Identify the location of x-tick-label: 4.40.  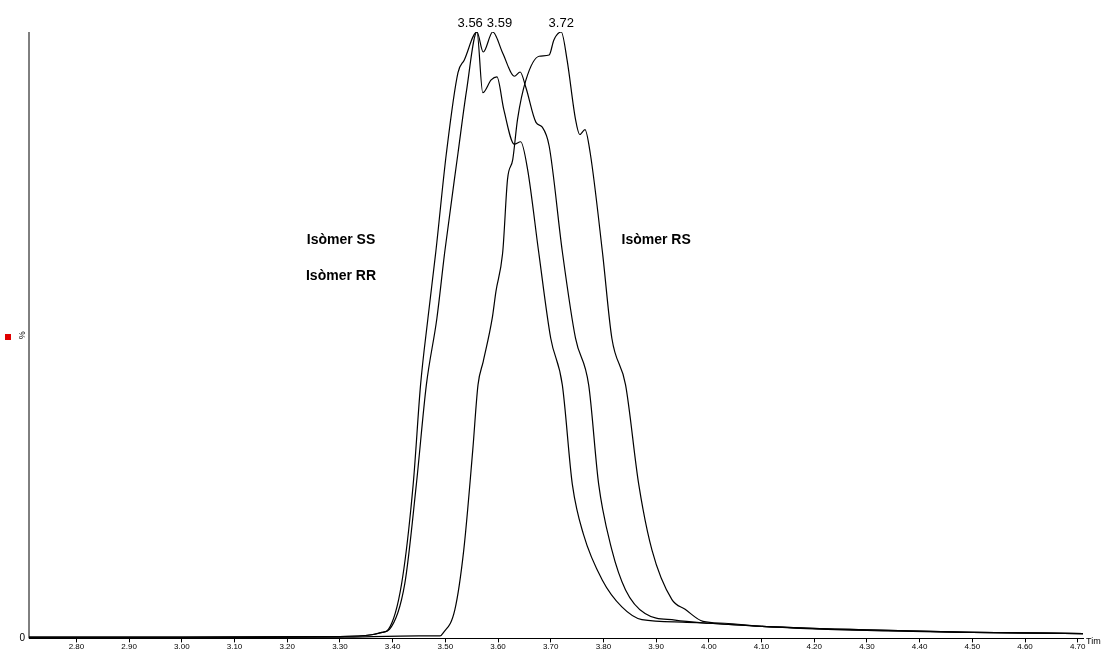
(919, 647).